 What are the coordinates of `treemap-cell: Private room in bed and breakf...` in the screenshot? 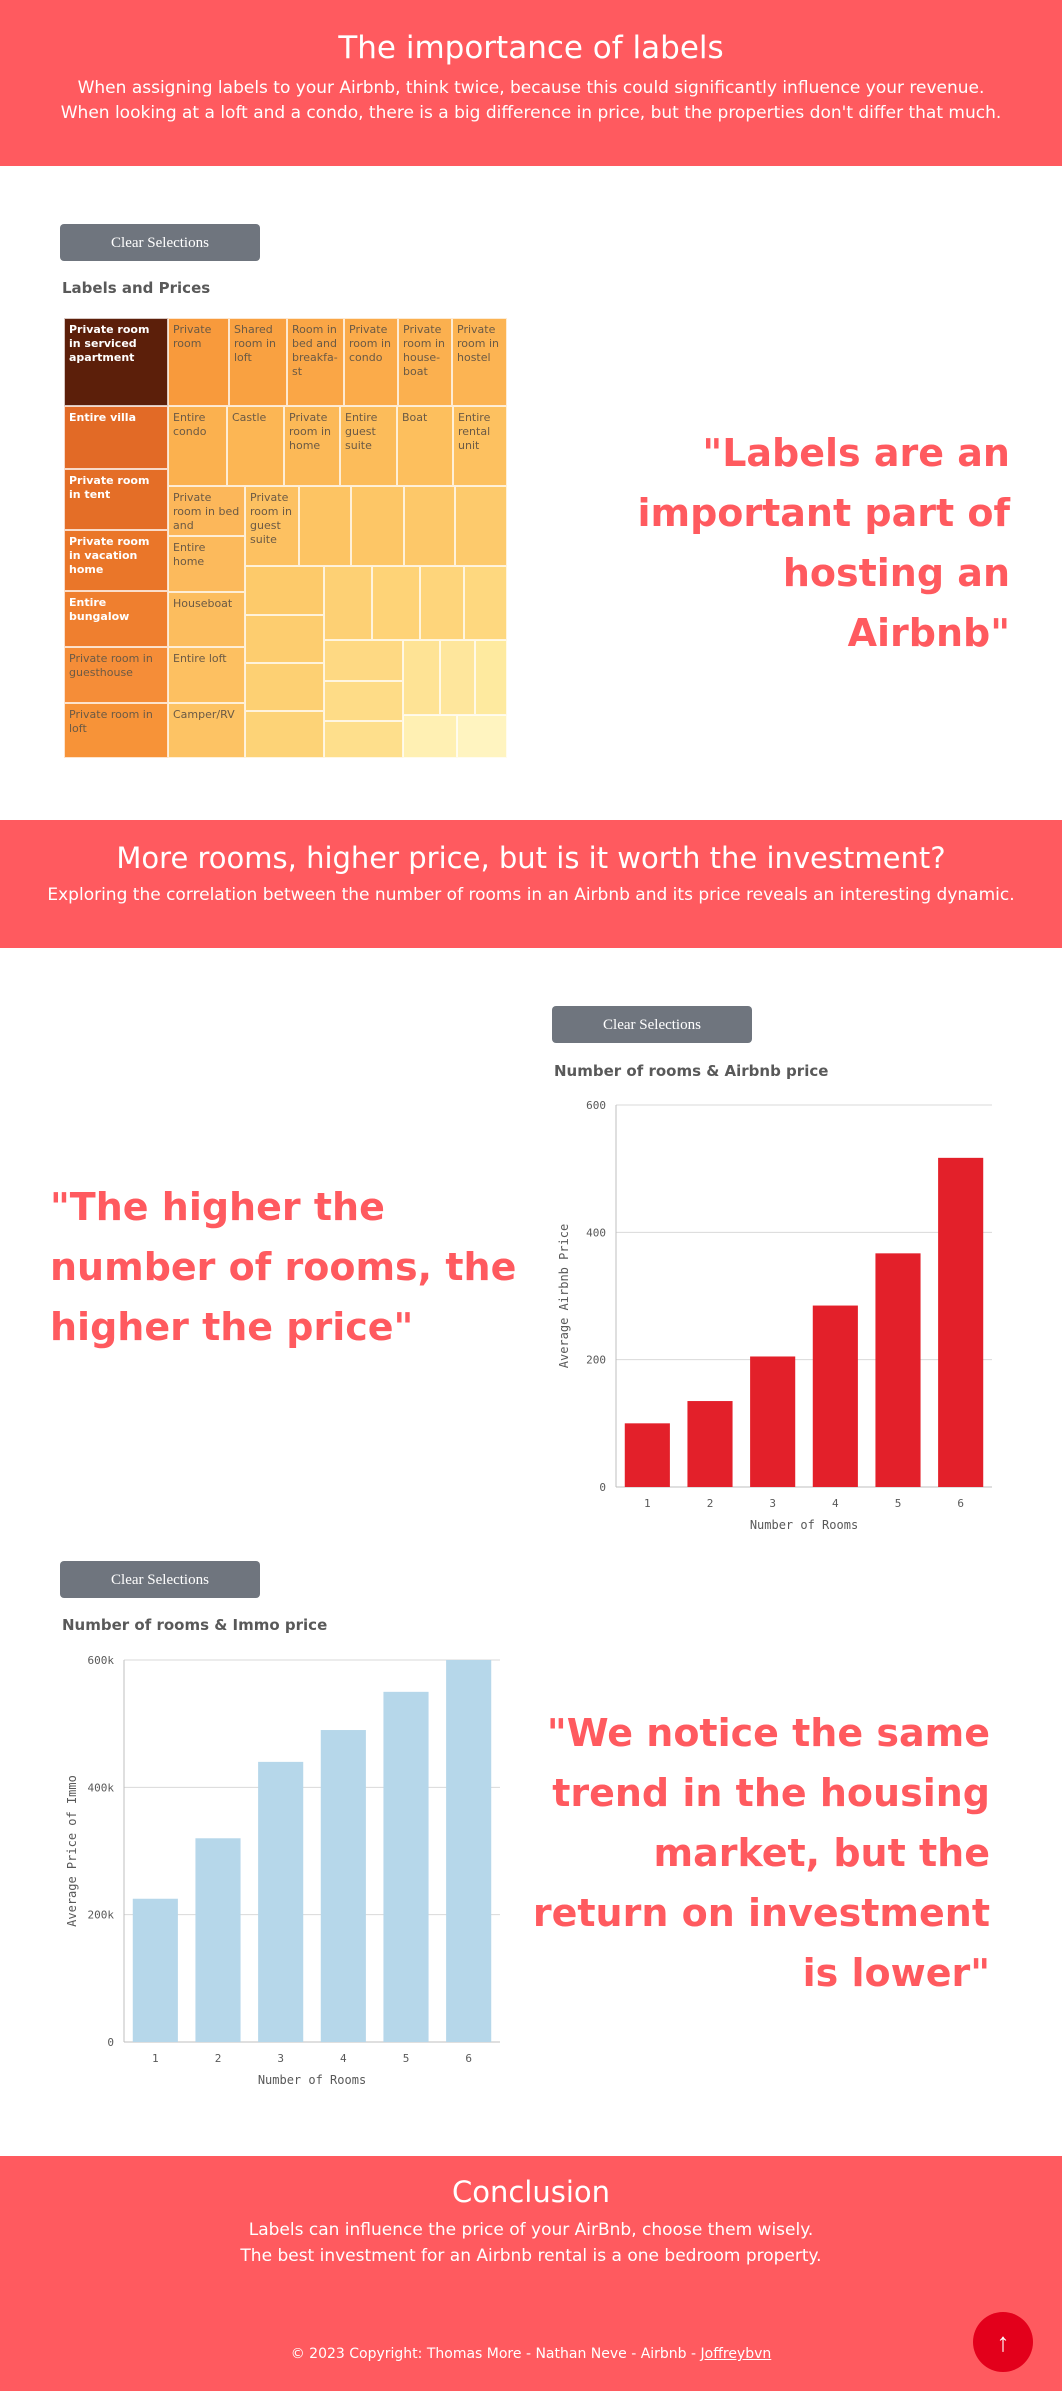 It's located at (206, 511).